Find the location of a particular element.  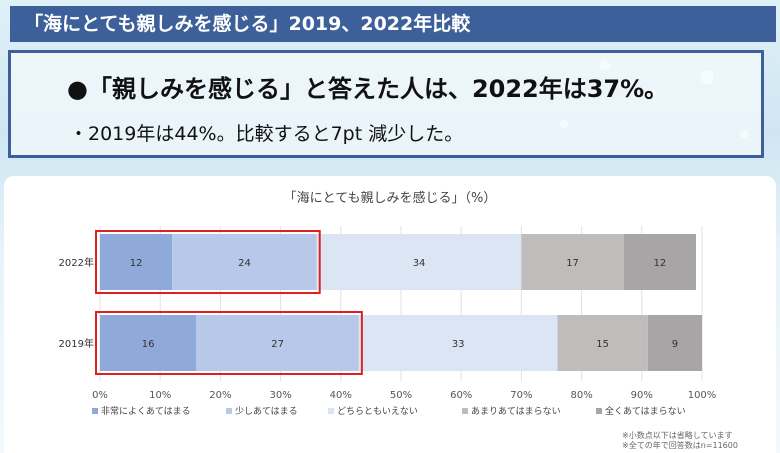

x-tick-label: 70% is located at coordinates (521, 395).